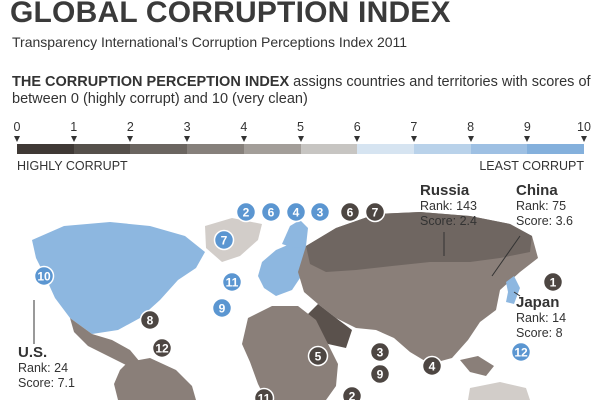 Image resolution: width=600 pixels, height=400 pixels. What do you see at coordinates (151, 82) in the screenshot?
I see `intro-bold: THE CORRUPTION PERCEPTION INDEX` at bounding box center [151, 82].